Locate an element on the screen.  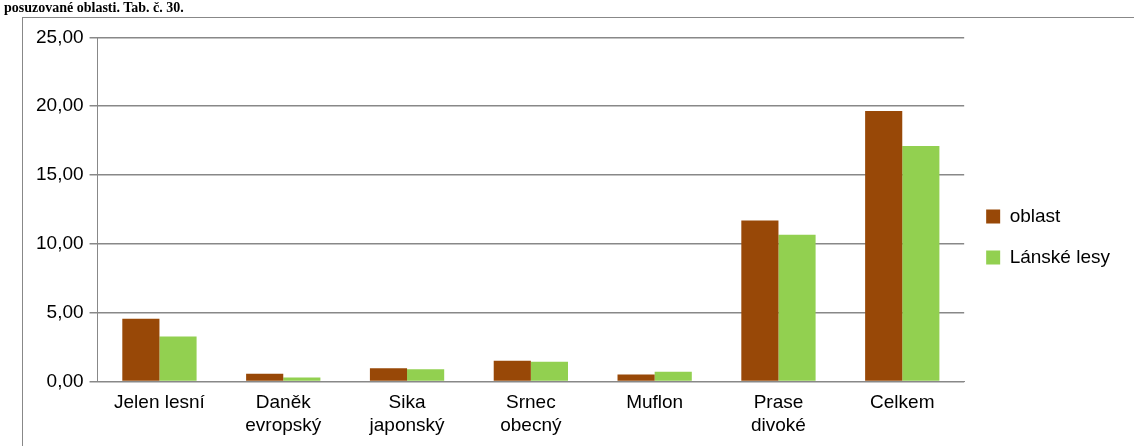
y-tick-label: 25,00 is located at coordinates (60, 36).